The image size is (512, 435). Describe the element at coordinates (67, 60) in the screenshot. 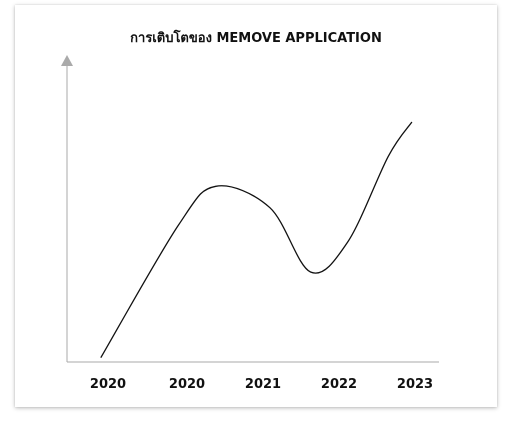

I see `y-axis-arrow` at that location.